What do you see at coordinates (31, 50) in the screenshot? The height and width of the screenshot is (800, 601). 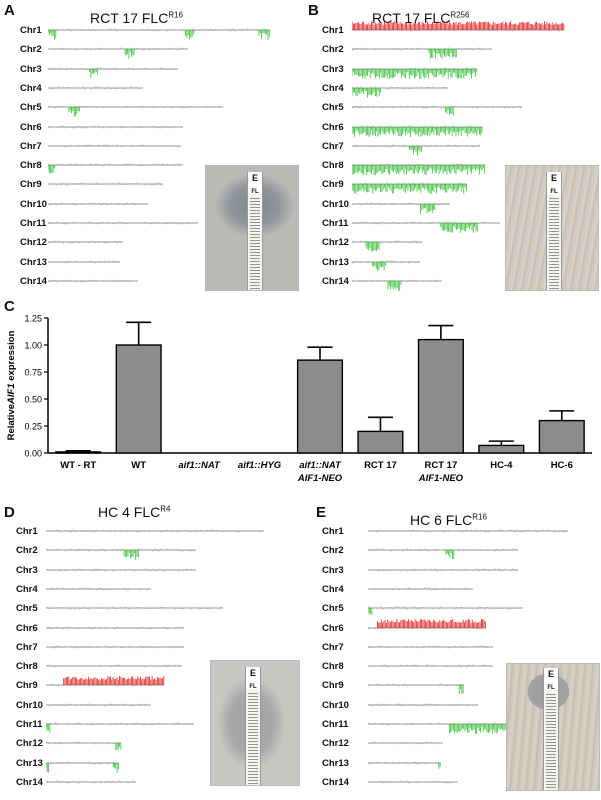 I see `chromosome-label: Chr2` at bounding box center [31, 50].